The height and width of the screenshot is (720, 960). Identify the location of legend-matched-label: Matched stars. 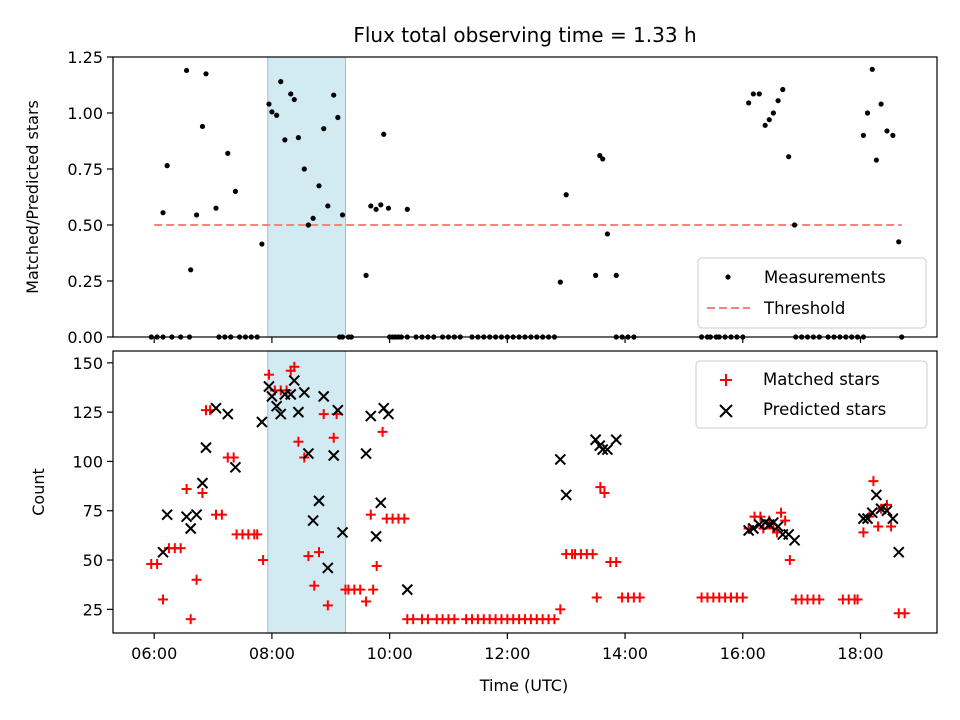
(821, 379).